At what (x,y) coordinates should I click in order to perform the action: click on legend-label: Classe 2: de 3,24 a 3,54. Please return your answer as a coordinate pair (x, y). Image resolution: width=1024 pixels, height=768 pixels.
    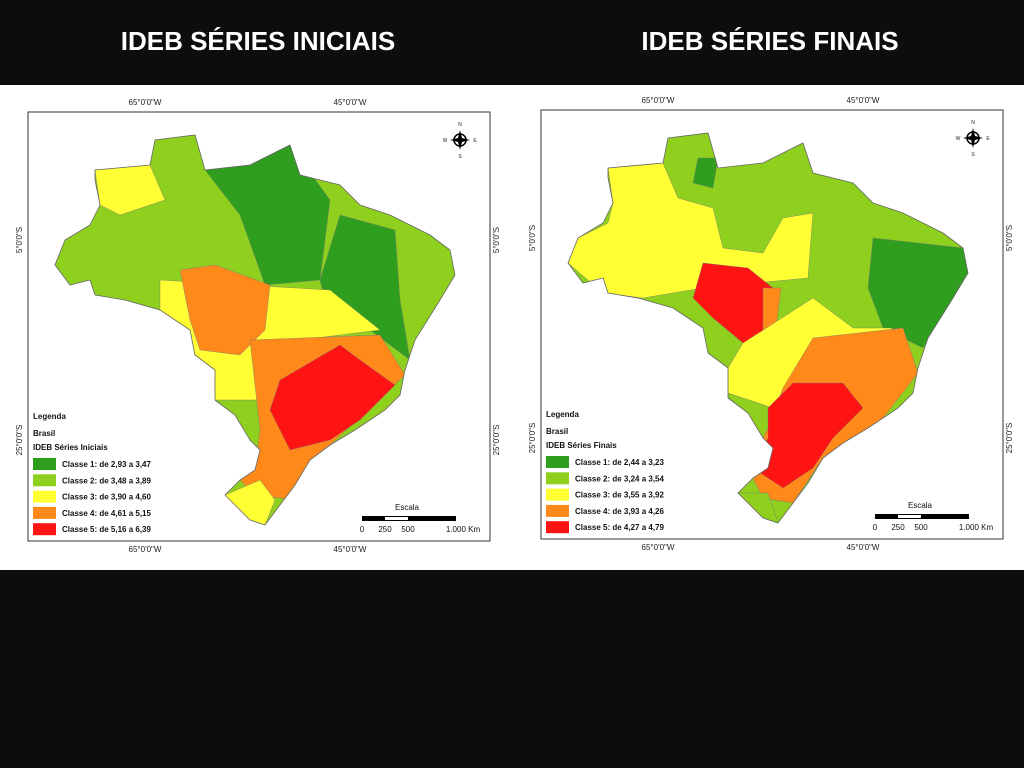
    Looking at the image, I should click on (620, 478).